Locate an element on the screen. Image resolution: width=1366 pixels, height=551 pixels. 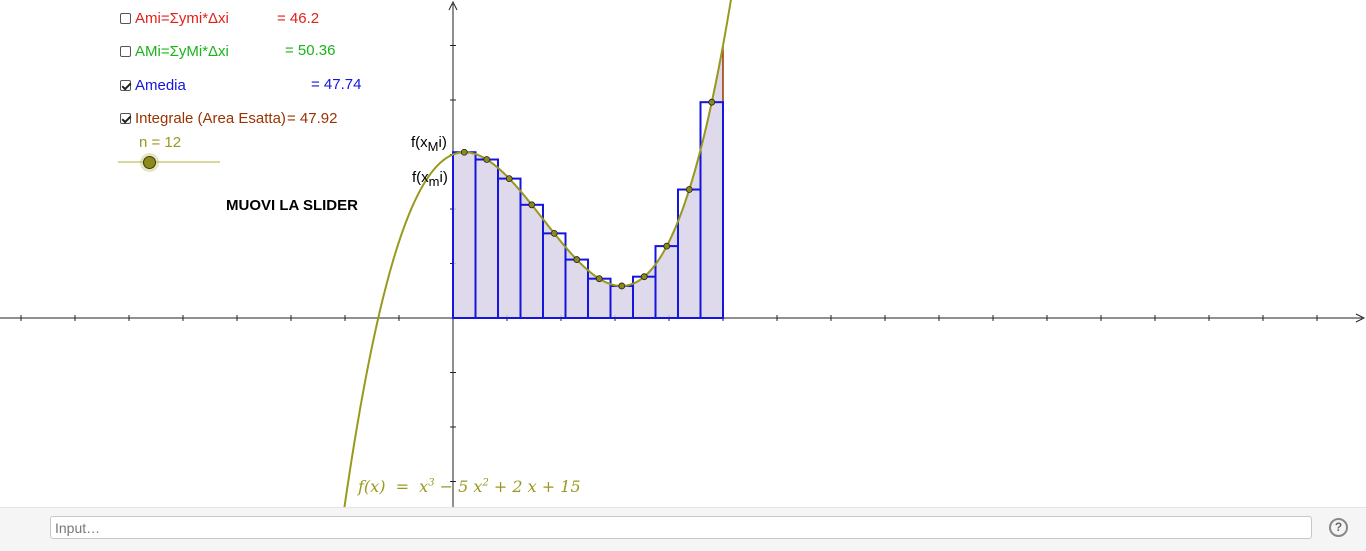
checkbox-AMi: AMi=ΣyMi*Δxi is located at coordinates (174, 51).